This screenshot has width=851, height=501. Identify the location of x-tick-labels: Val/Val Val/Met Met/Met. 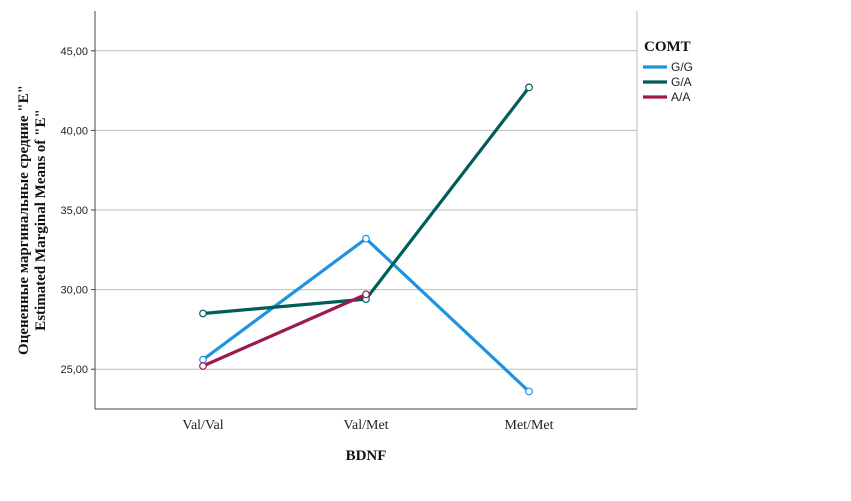
(367, 425).